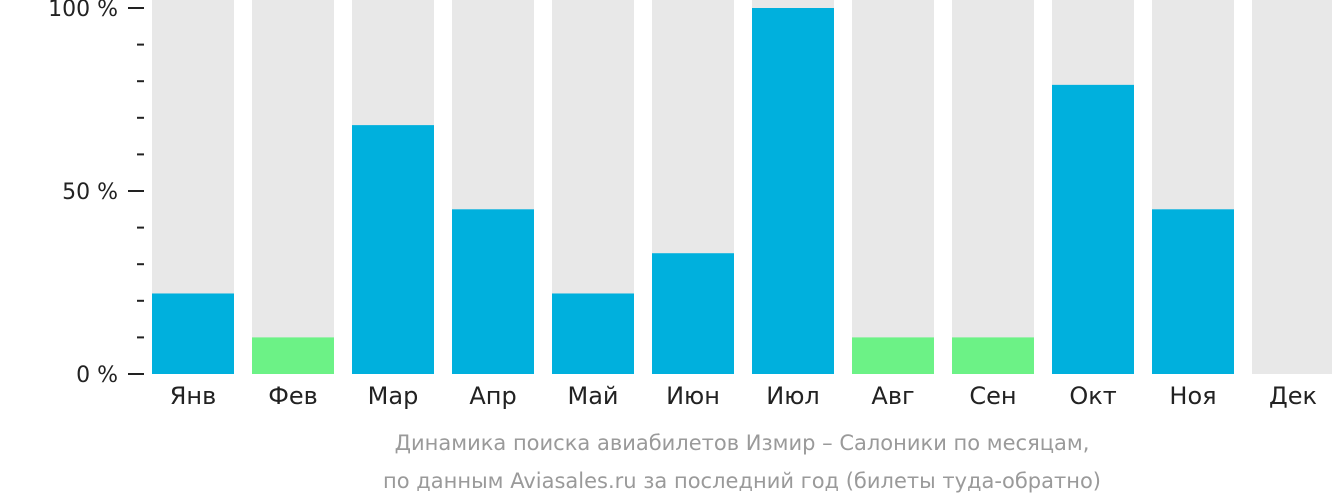 The image size is (1332, 502). Describe the element at coordinates (1293, 396) in the screenshot. I see `x-tick-label-month-12: Дек` at that location.